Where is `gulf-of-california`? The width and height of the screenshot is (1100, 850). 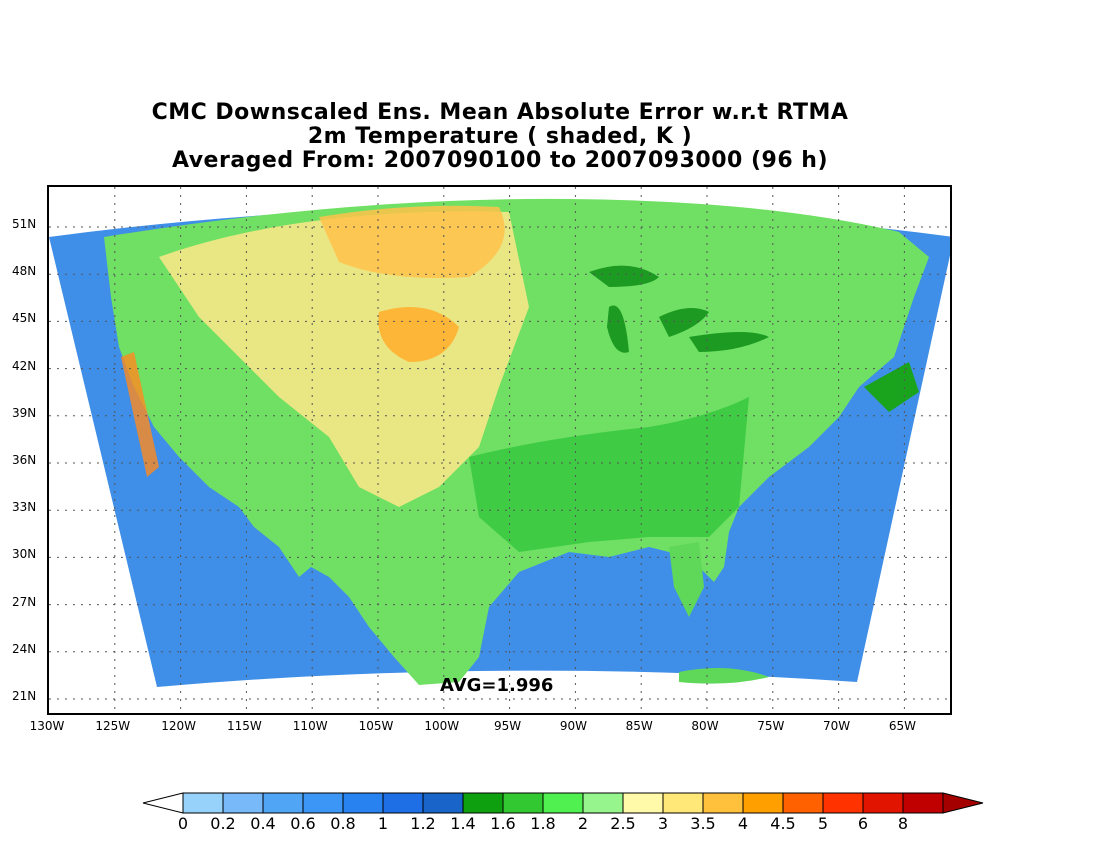
gulf-of-california is located at coordinates (276, 597).